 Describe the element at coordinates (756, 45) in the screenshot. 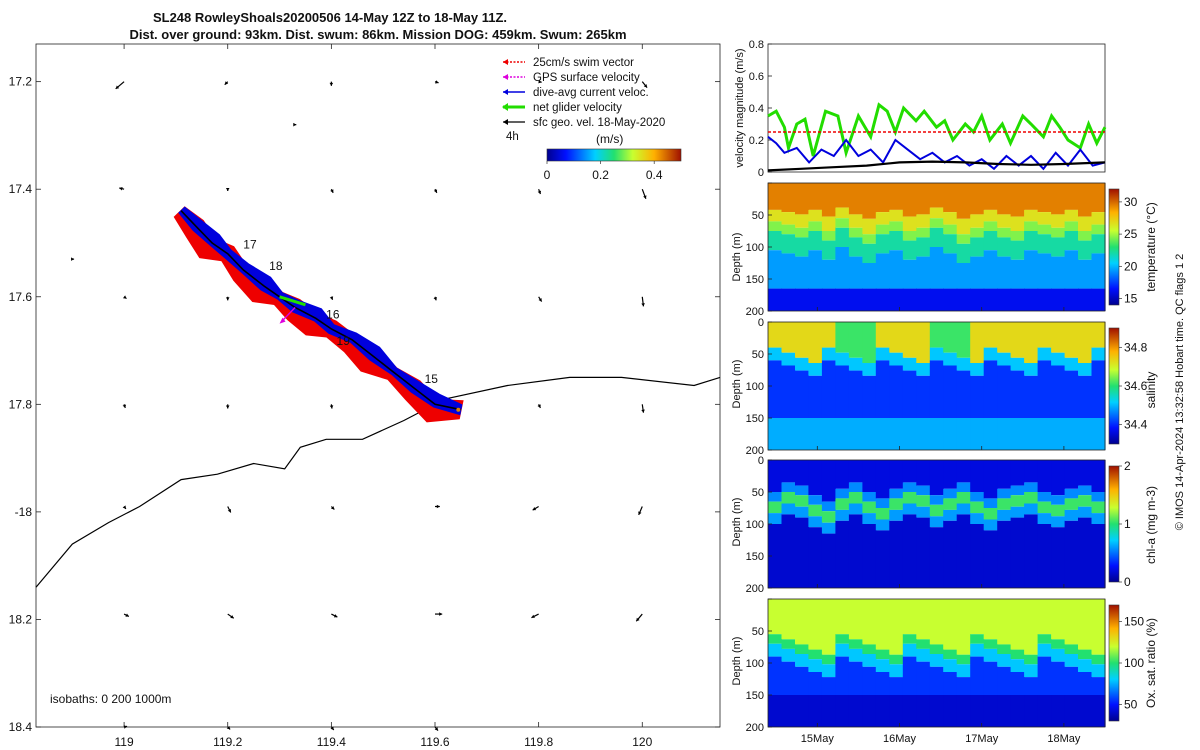

I see `velocity-y-tick-label: 0.8` at that location.